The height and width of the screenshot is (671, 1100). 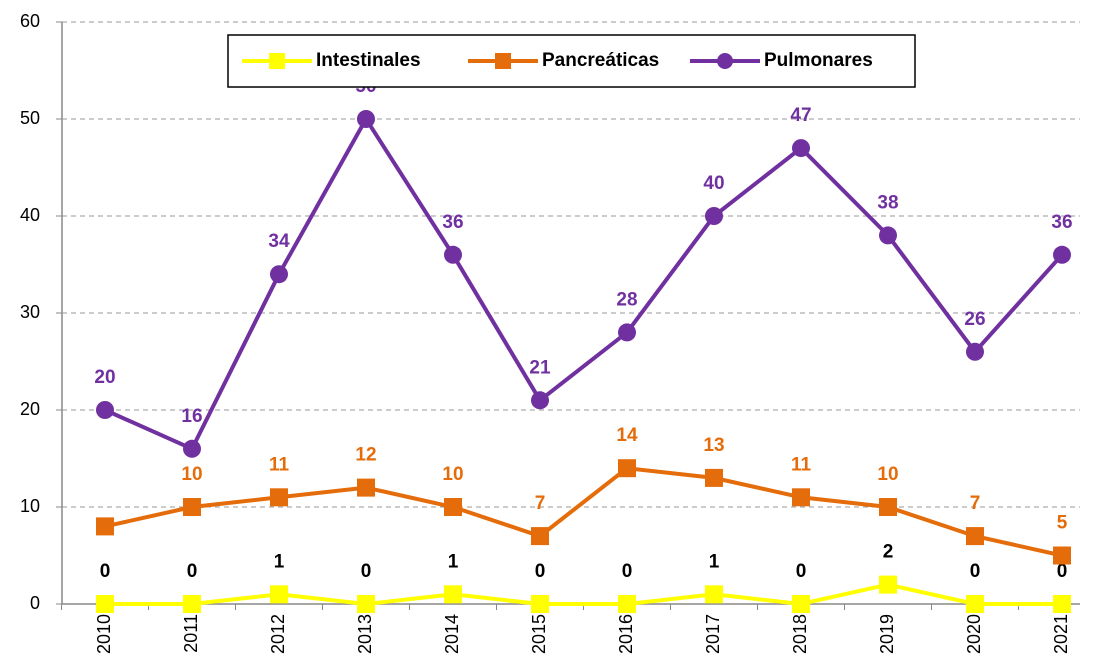 What do you see at coordinates (540, 367) in the screenshot?
I see `data-label: 21` at bounding box center [540, 367].